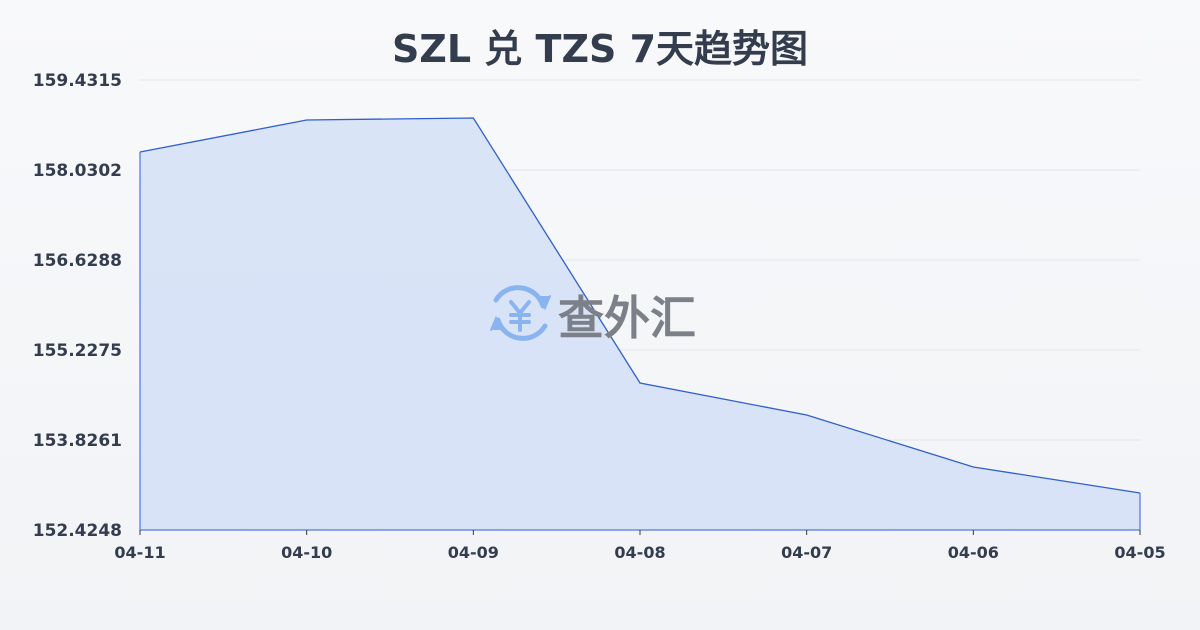  Describe the element at coordinates (77, 261) in the screenshot. I see `y-tick-label: 156.6288` at that location.